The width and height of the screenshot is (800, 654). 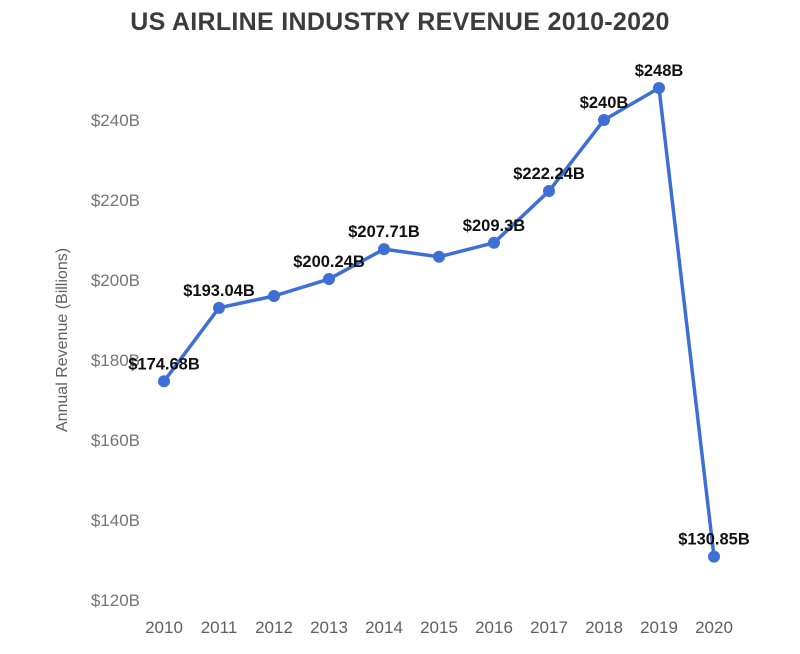 I want to click on data-point-2017, so click(x=549, y=191).